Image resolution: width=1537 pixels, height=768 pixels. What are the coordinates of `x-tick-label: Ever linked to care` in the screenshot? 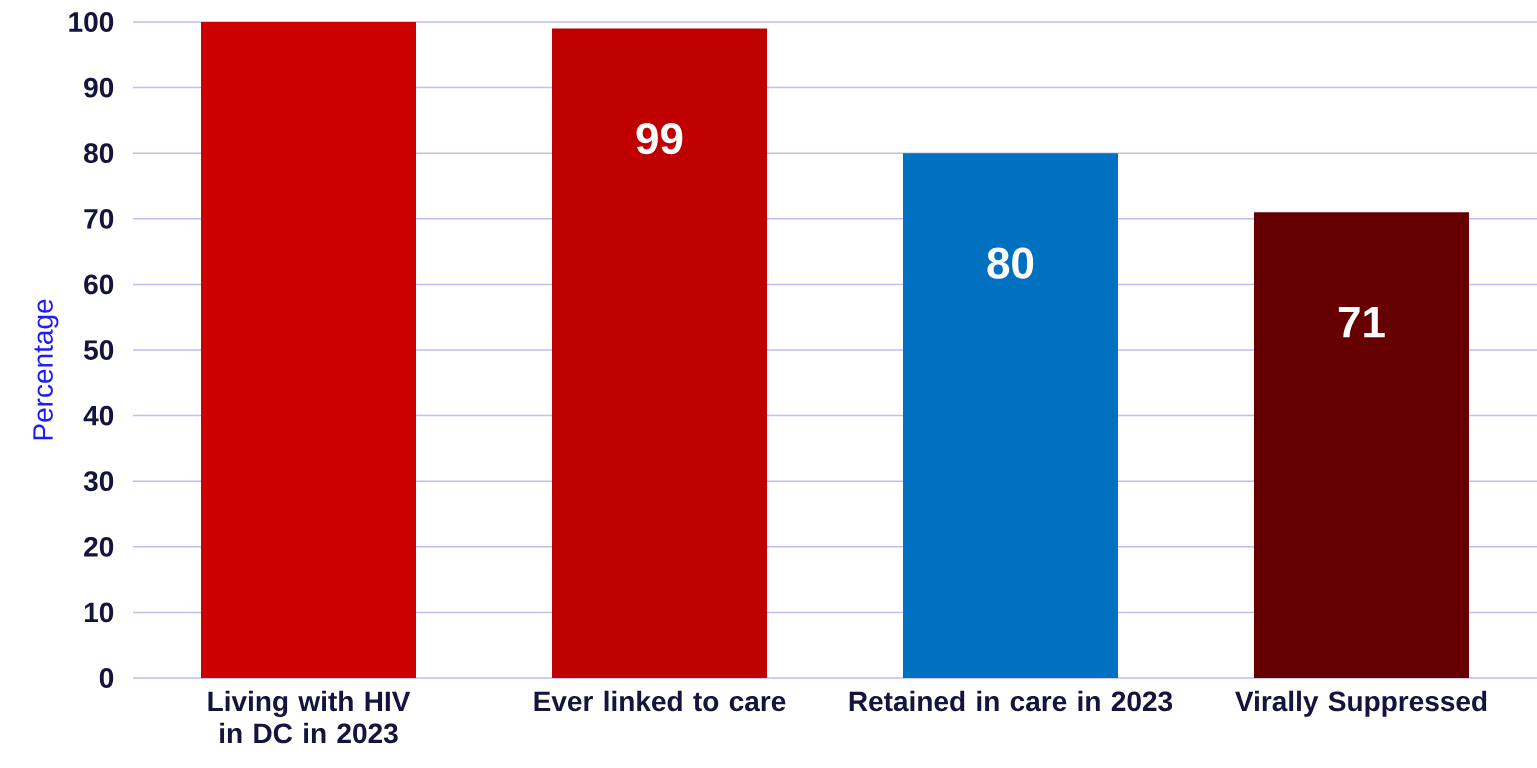 It's located at (660, 701).